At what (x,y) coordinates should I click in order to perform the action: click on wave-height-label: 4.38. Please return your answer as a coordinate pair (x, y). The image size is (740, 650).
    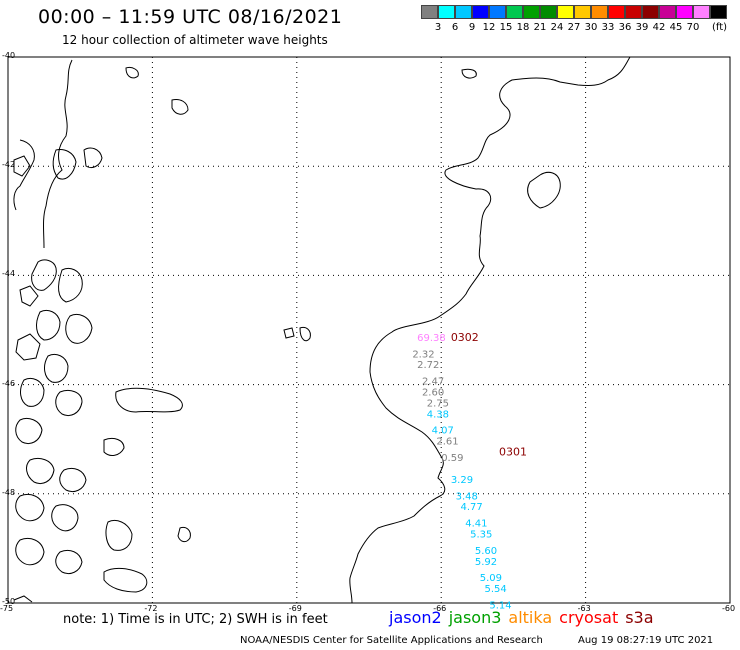
    Looking at the image, I should click on (438, 414).